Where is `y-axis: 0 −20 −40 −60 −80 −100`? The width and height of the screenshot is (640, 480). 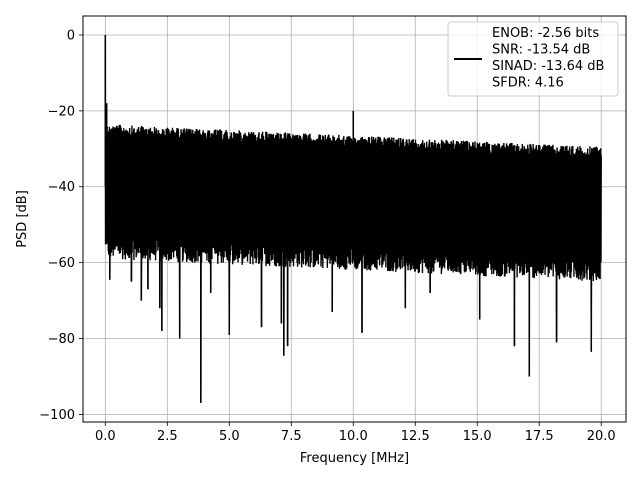
y-axis: 0 −20 −40 −60 −80 −100 is located at coordinates (61, 225).